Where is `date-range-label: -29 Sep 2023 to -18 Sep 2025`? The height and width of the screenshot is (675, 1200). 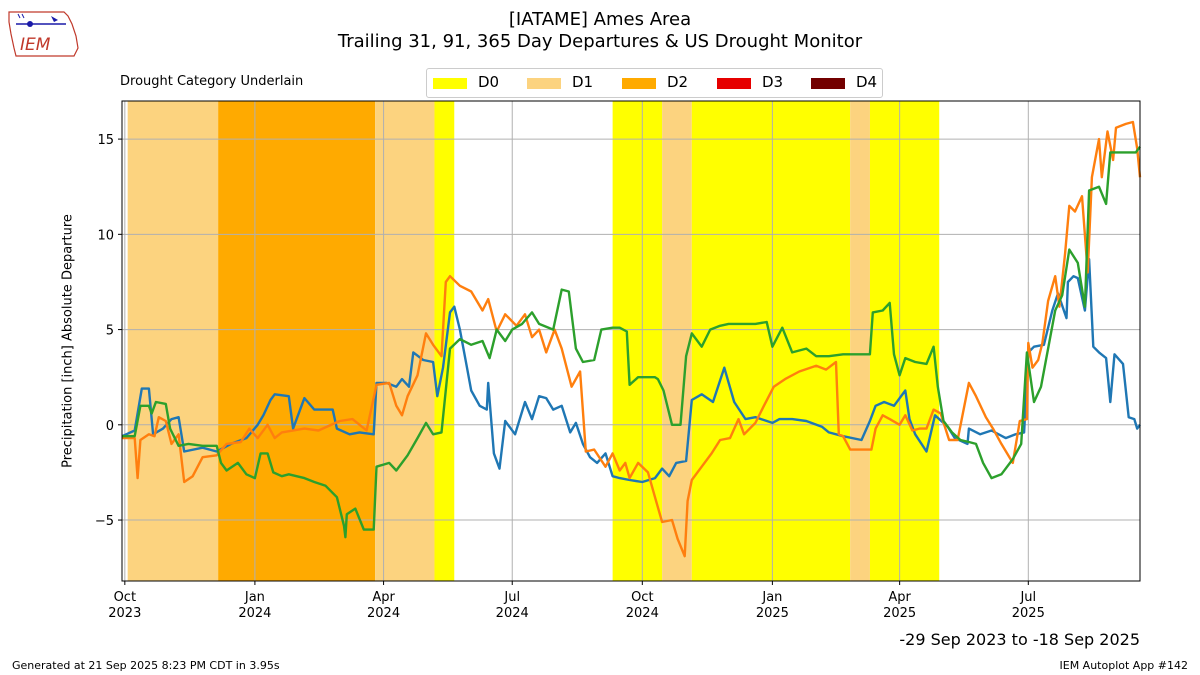
date-range-label: -29 Sep 2023 to -18 Sep 2025 is located at coordinates (1019, 639).